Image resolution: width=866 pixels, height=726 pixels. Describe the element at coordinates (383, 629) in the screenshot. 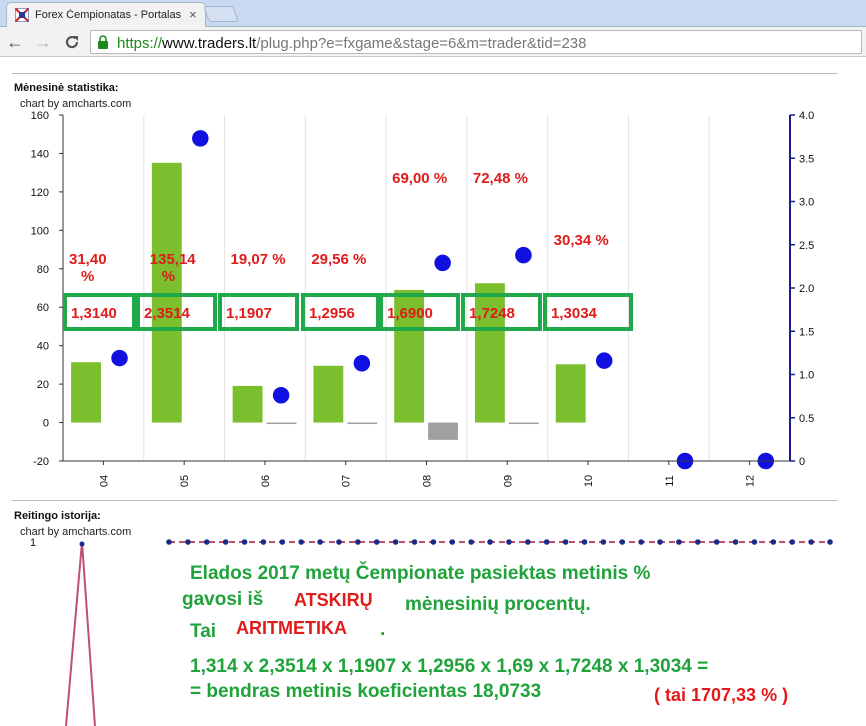

I see `annotation-line-3c: .` at that location.